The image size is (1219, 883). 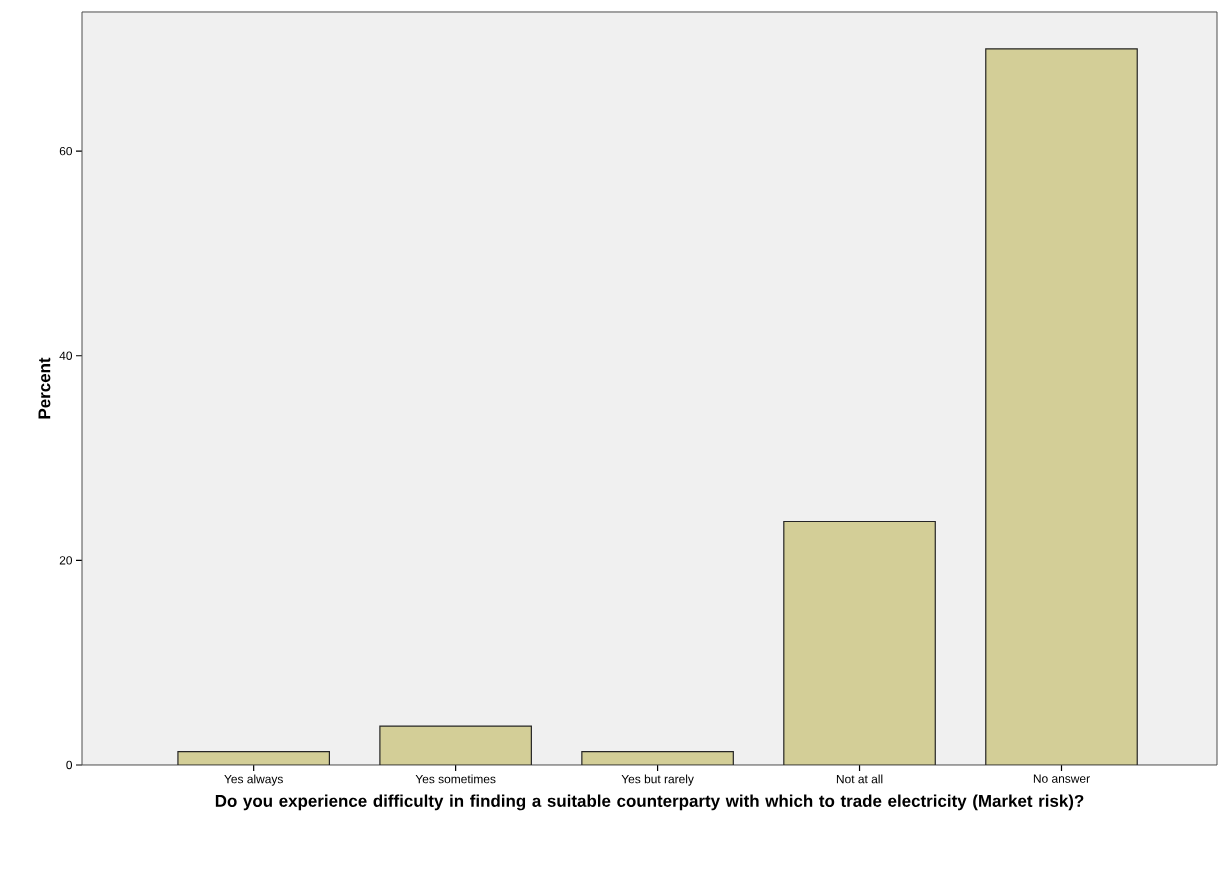 What do you see at coordinates (44, 388) in the screenshot?
I see `y-axis-title: Percent` at bounding box center [44, 388].